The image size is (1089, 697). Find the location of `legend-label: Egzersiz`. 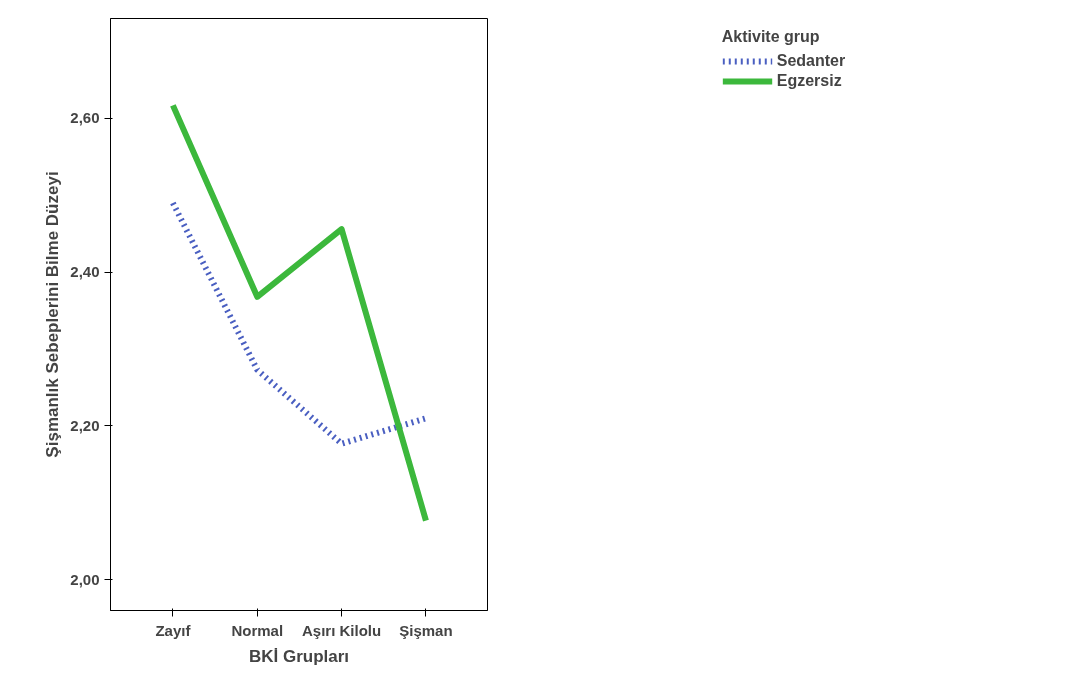

legend-label: Egzersiz is located at coordinates (809, 81).